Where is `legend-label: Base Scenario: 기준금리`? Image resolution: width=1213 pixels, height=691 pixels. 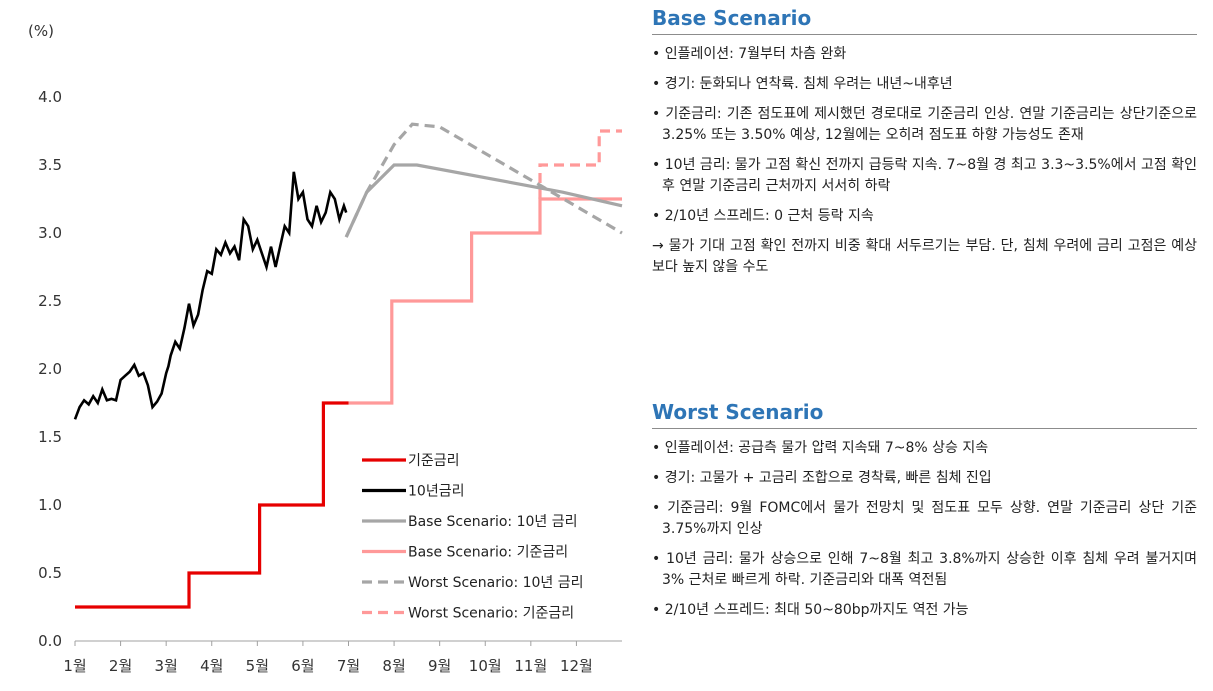
legend-label: Base Scenario: 기준금리 is located at coordinates (488, 553).